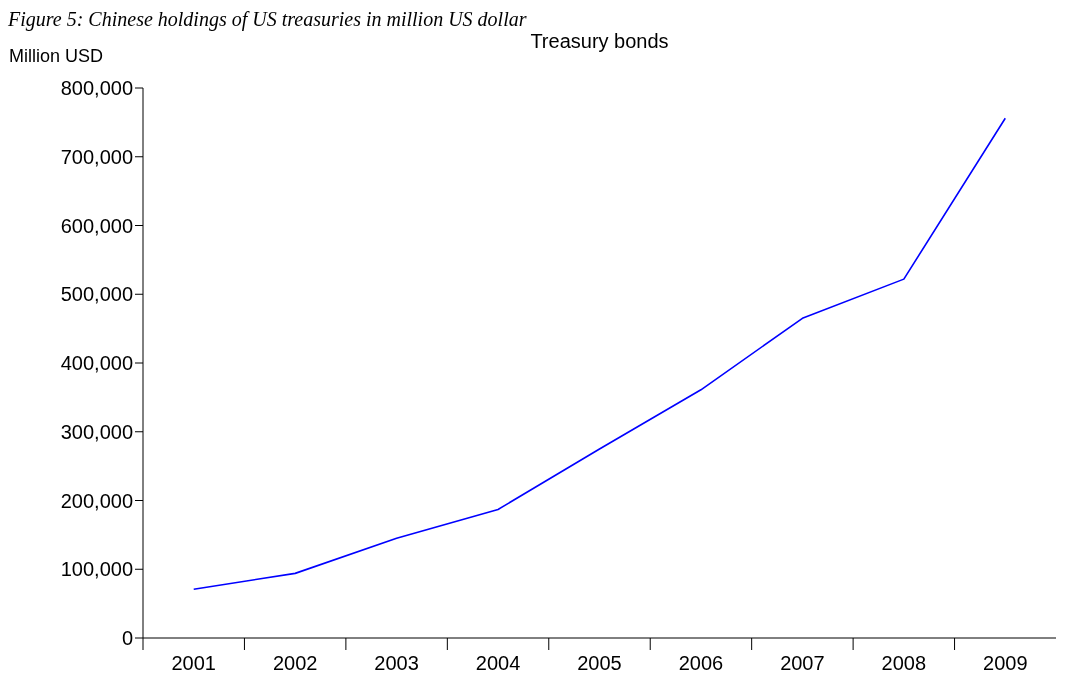 The image size is (1076, 695). What do you see at coordinates (96, 294) in the screenshot?
I see `y-tick-label: 500,000` at bounding box center [96, 294].